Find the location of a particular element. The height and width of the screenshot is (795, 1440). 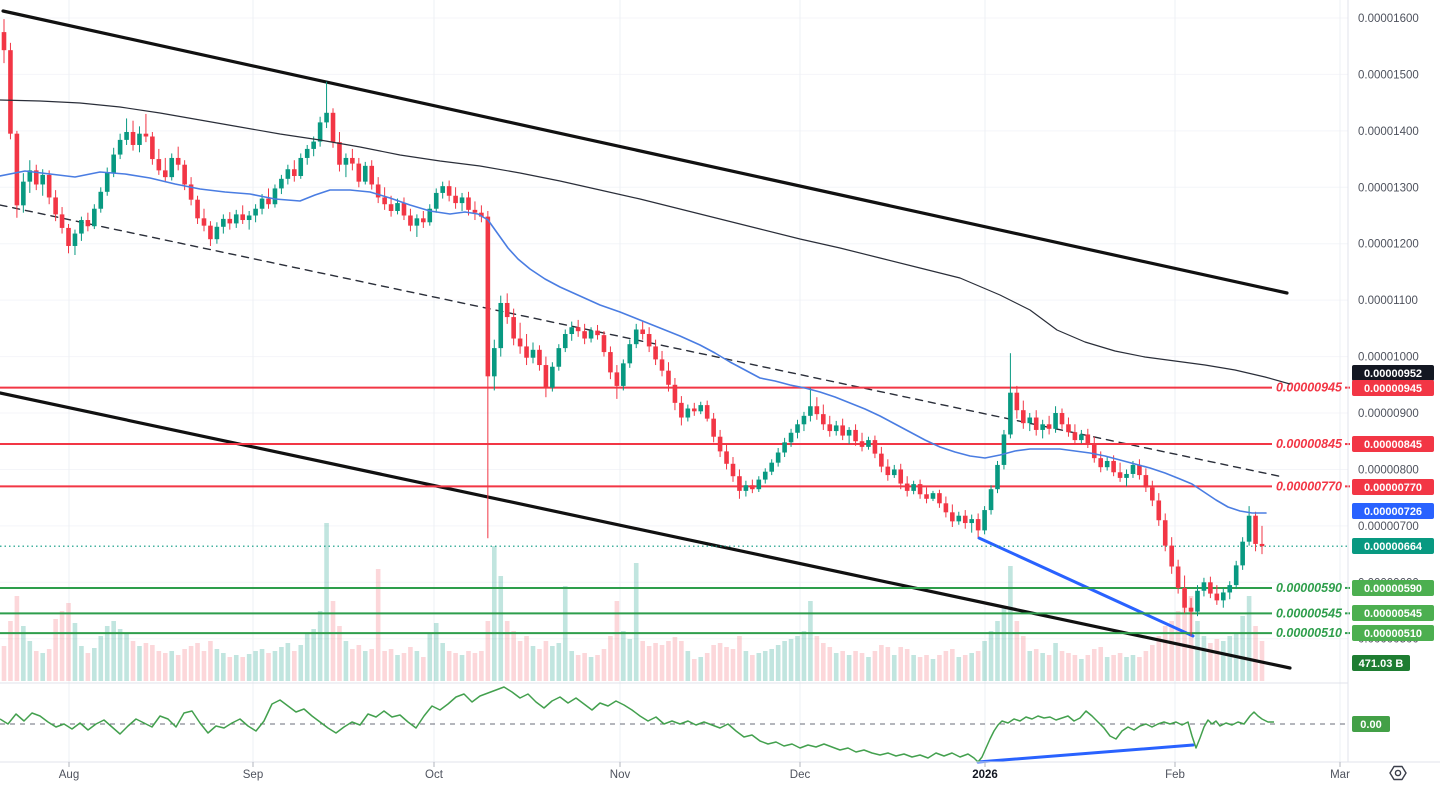

price-line-0.00000945: 0.00000945 is located at coordinates (675, 388).